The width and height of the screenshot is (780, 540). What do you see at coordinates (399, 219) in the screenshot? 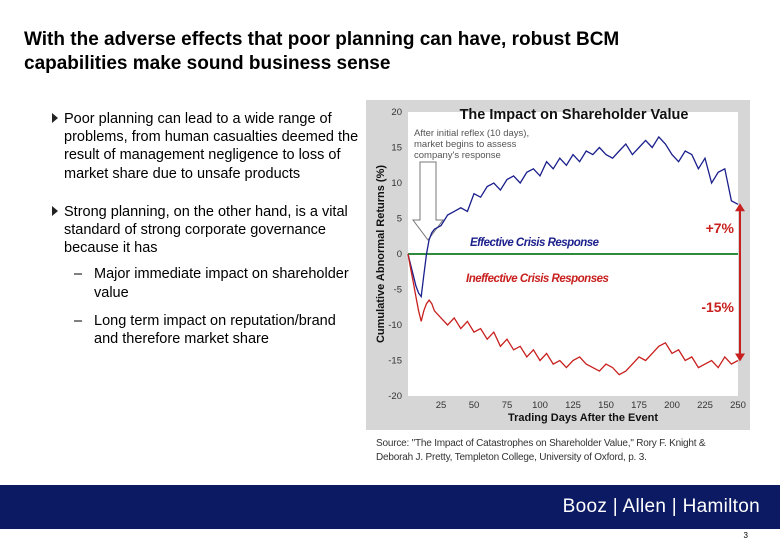
I see `y-tick-label: 5` at bounding box center [399, 219].